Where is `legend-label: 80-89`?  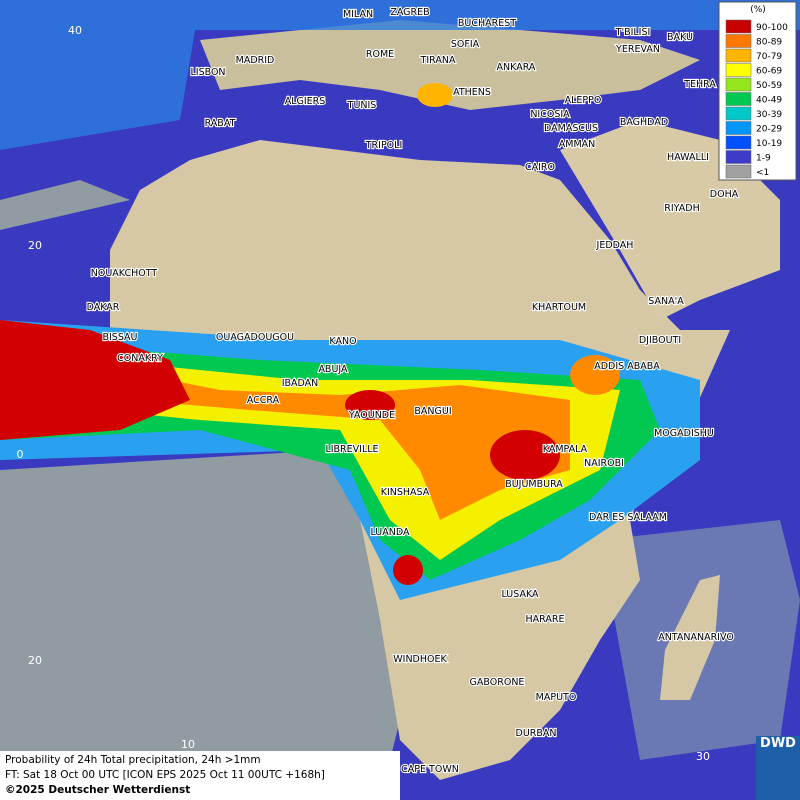 legend-label: 80-89 is located at coordinates (769, 43).